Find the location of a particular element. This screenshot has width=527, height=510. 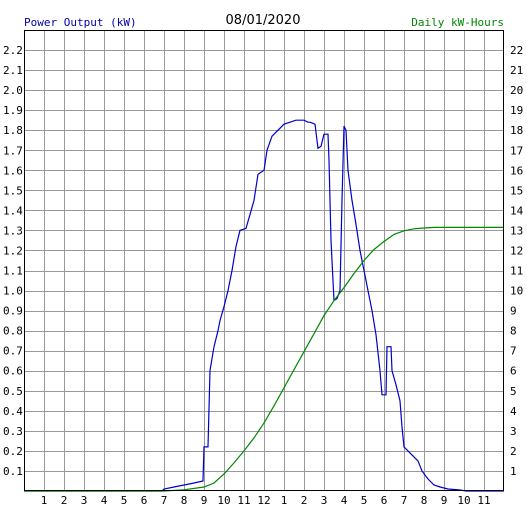

right-tick-label: 21 is located at coordinates (516, 70).